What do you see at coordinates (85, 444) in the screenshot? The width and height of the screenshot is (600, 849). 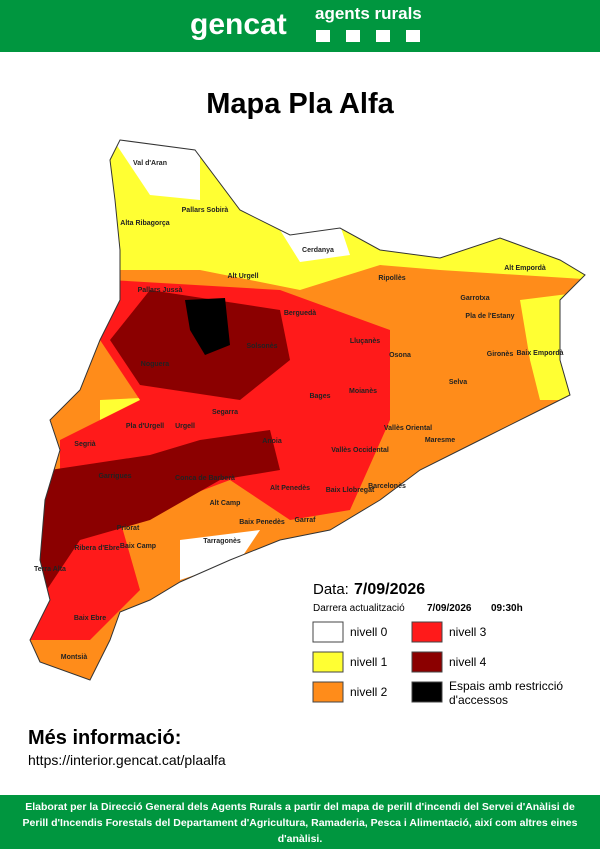 I see `region-label: Segrià` at bounding box center [85, 444].